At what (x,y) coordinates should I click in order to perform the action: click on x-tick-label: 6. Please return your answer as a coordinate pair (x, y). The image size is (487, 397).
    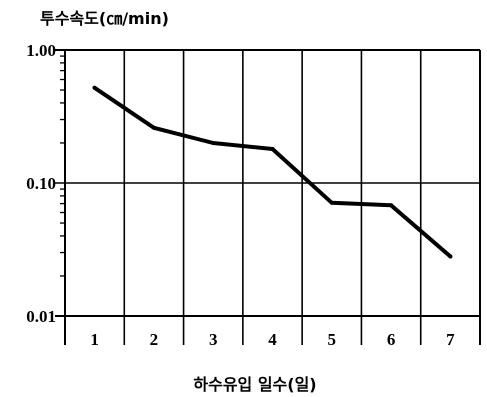
    Looking at the image, I should click on (391, 339).